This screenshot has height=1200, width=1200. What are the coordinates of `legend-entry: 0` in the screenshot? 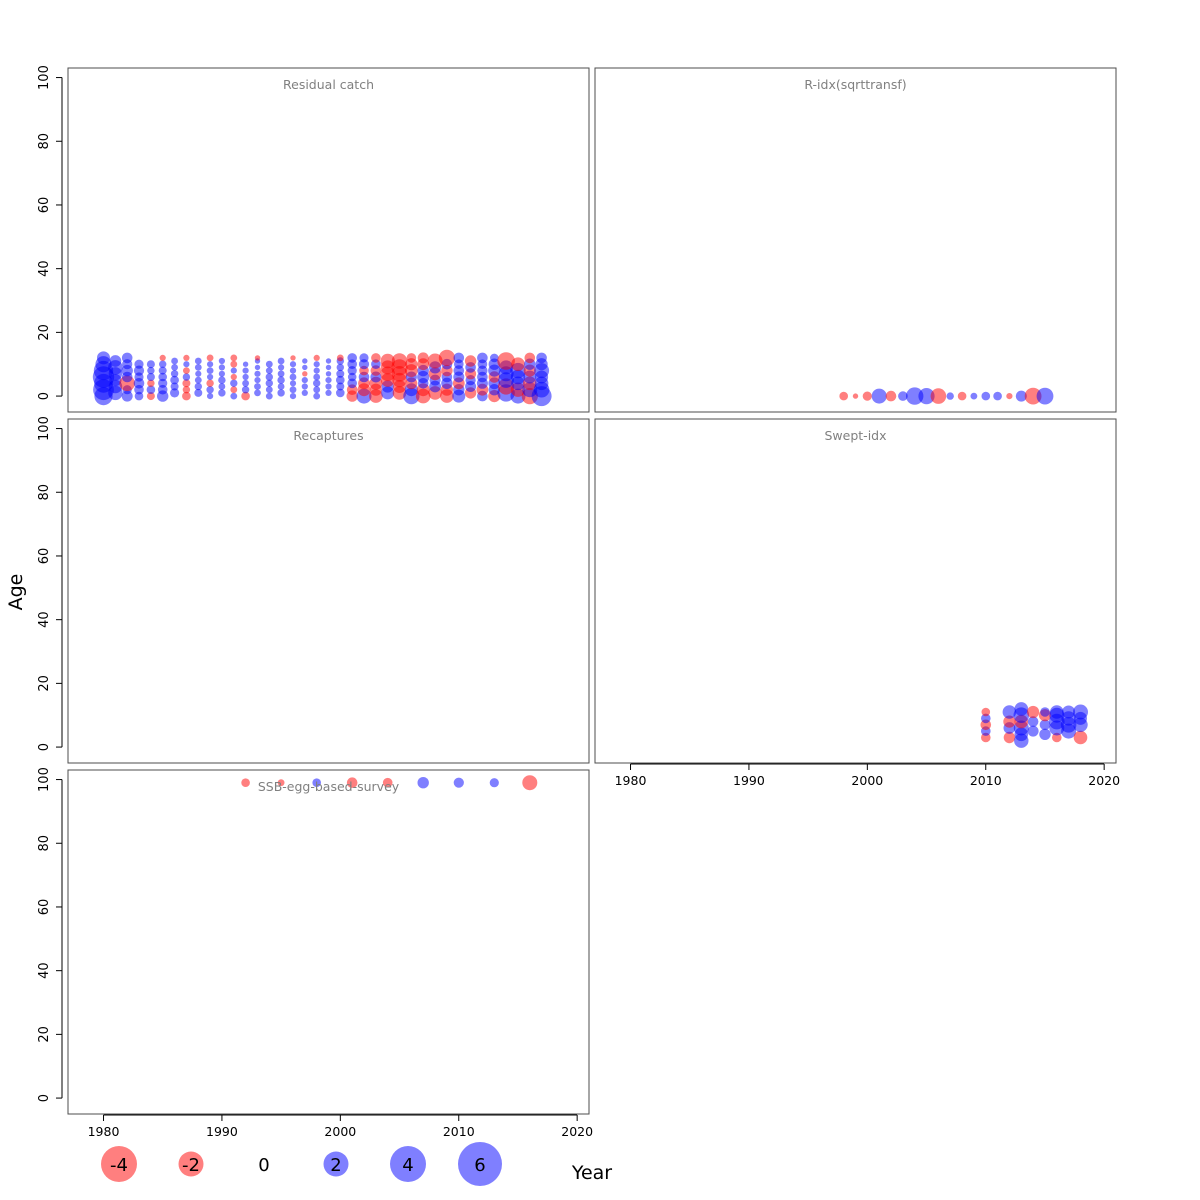 It's located at (263, 1165).